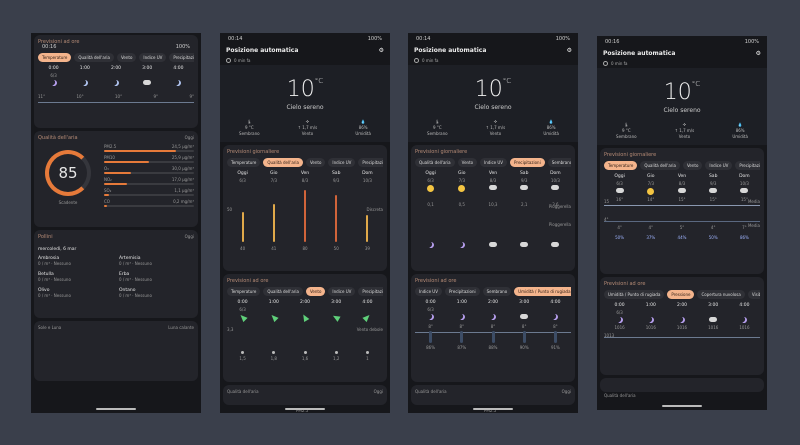  What do you see at coordinates (181, 327) in the screenshot?
I see `moon-phase: Luna calante` at bounding box center [181, 327].